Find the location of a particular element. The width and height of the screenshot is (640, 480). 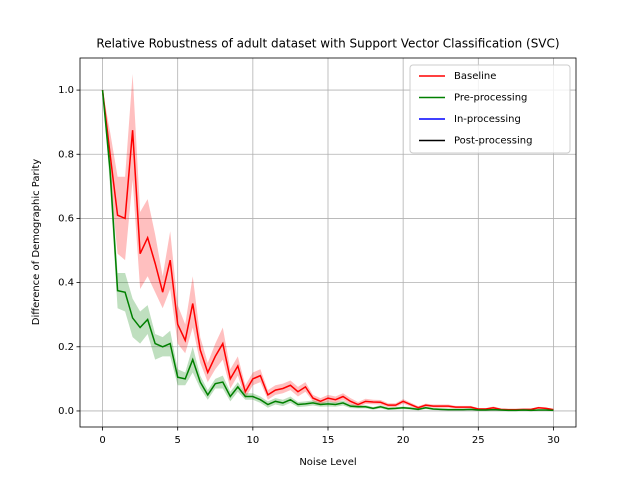

x-tick-label: 30 is located at coordinates (553, 440).